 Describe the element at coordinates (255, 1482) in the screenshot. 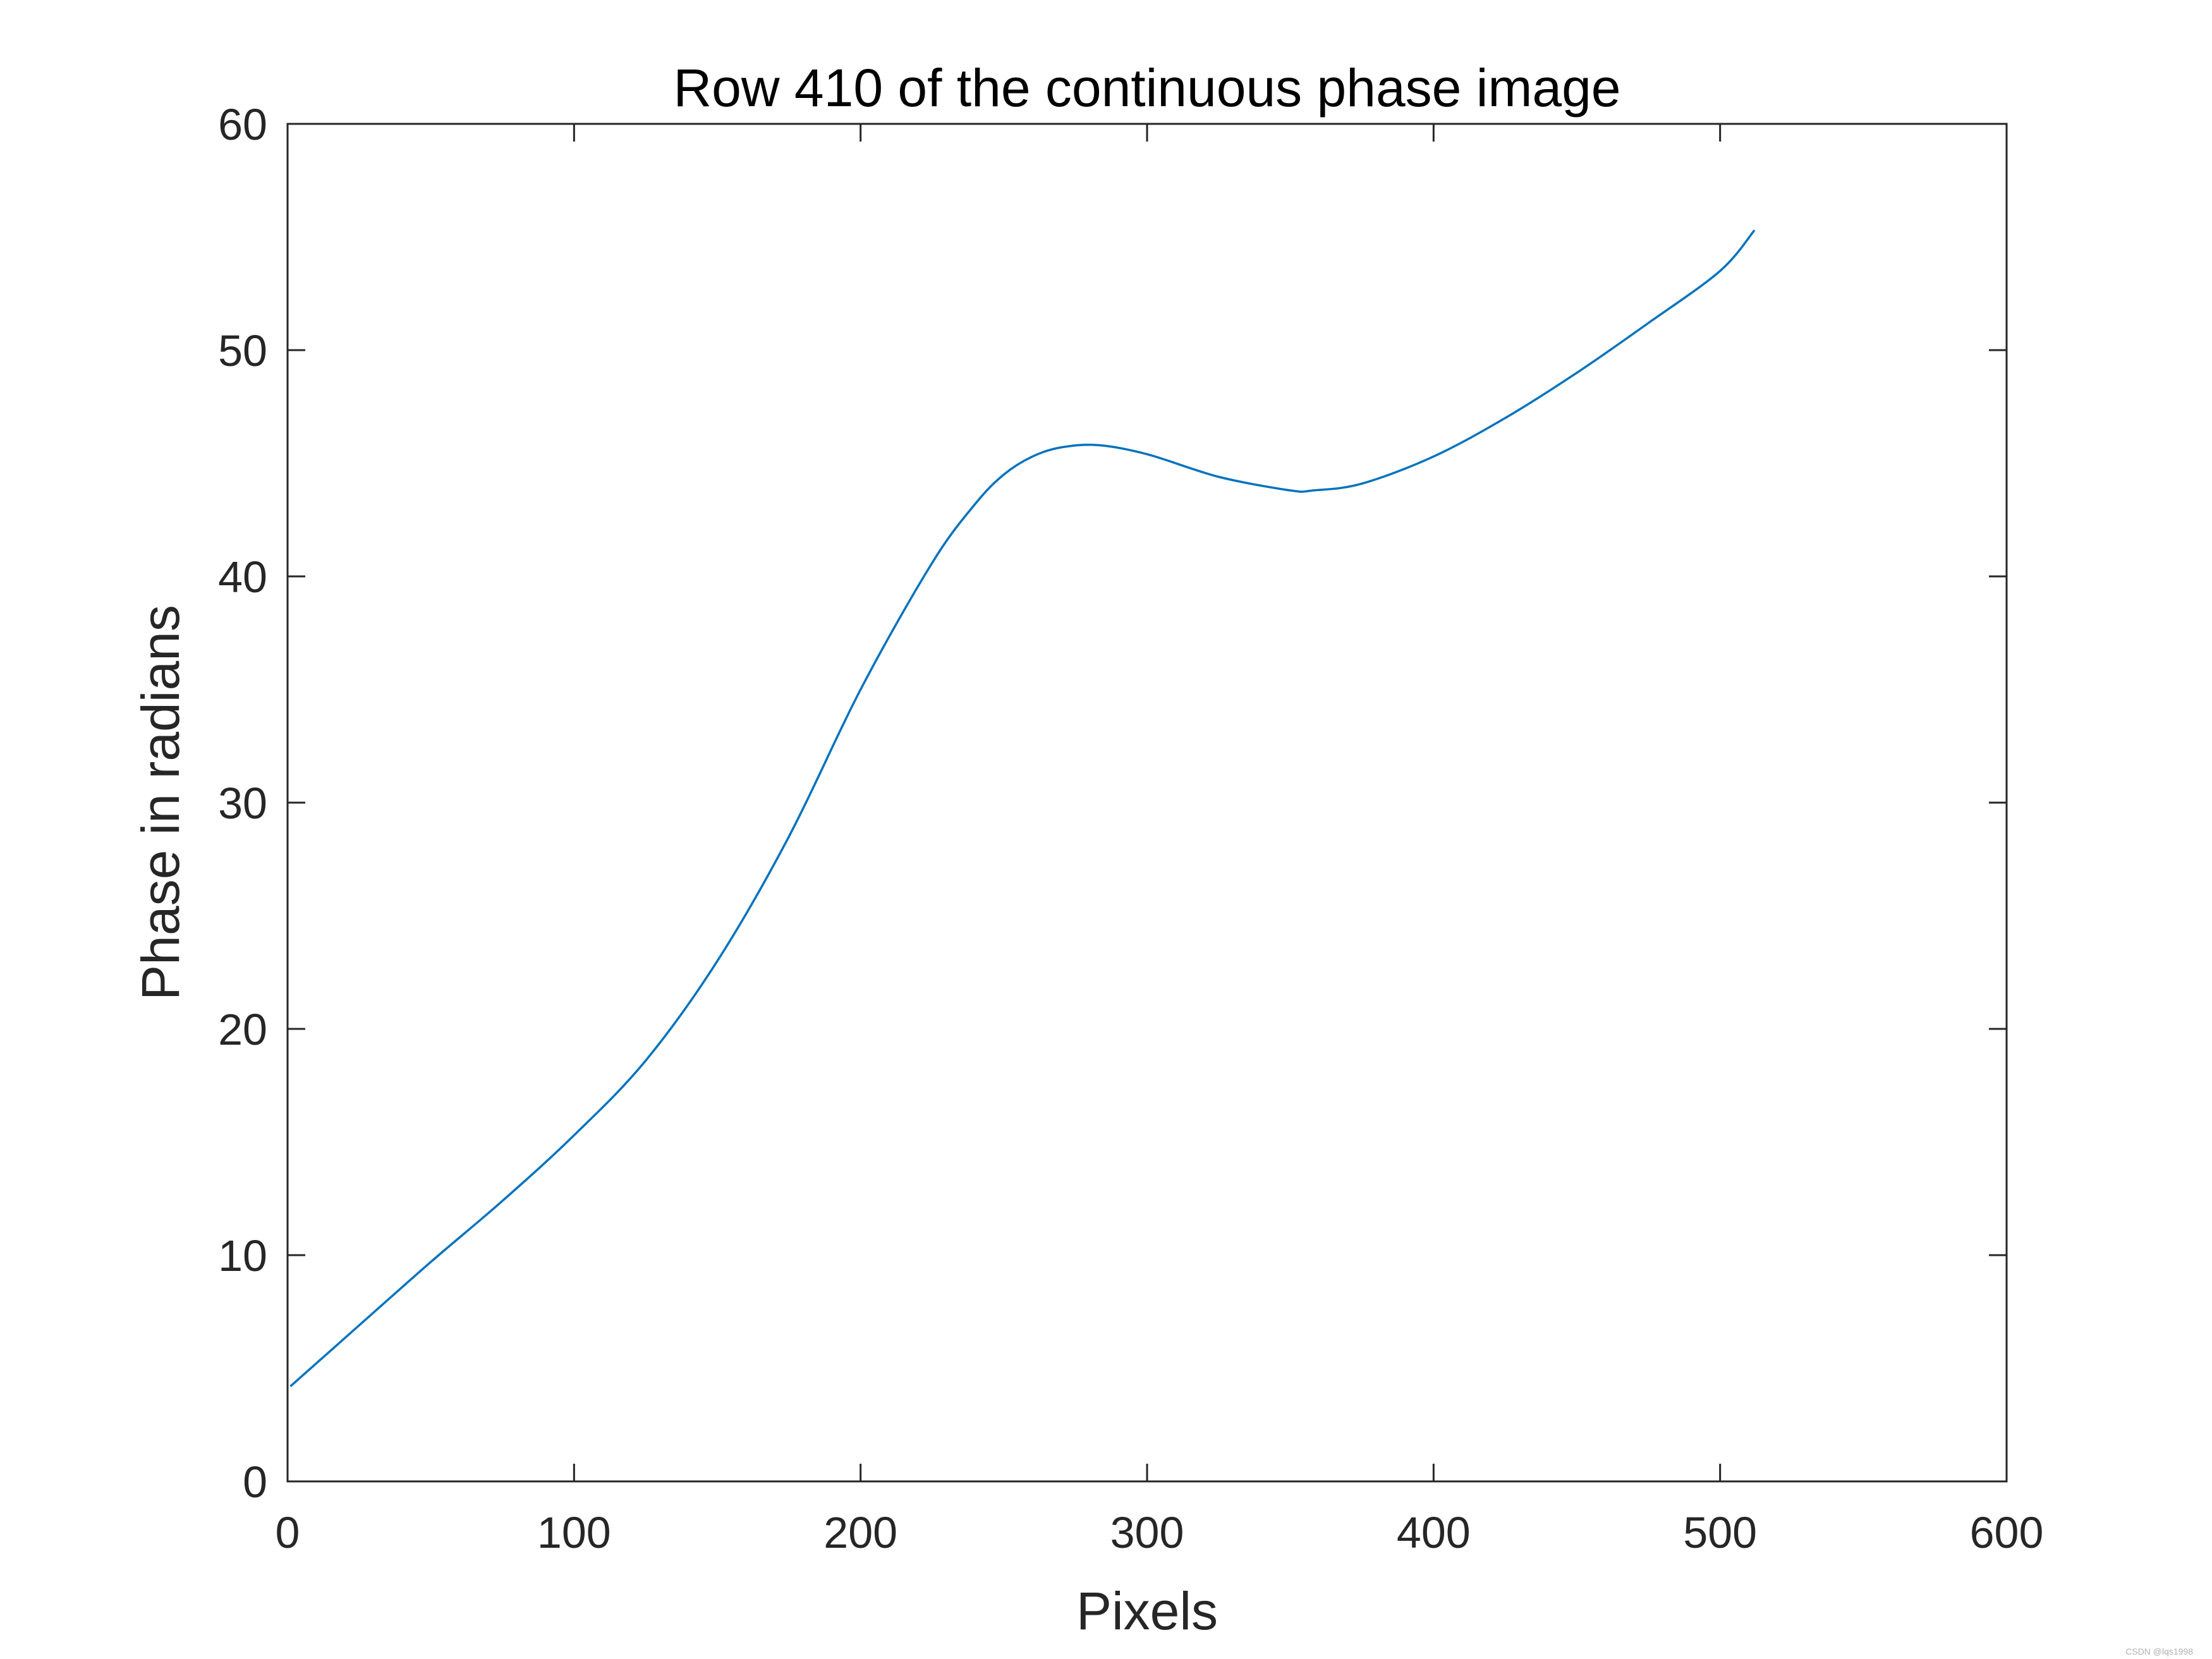

I see `y-tick-label-0: 0` at that location.